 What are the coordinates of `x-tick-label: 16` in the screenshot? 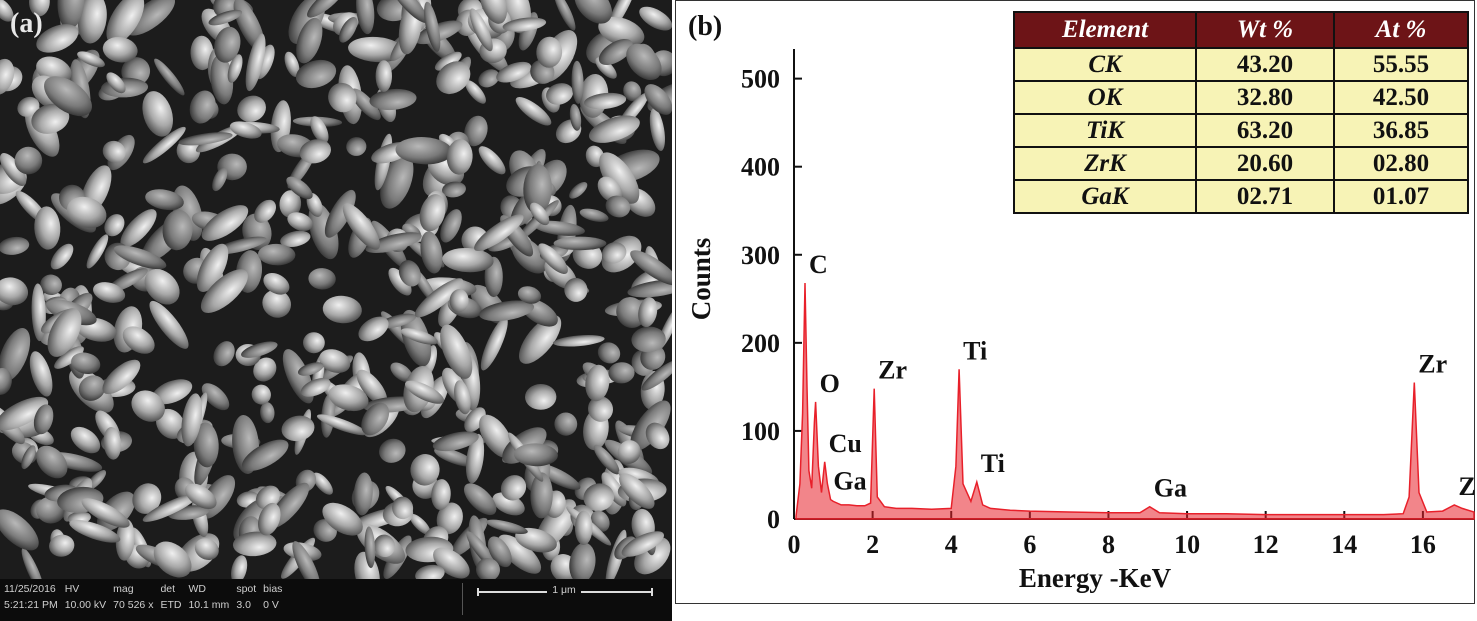 It's located at (1423, 544).